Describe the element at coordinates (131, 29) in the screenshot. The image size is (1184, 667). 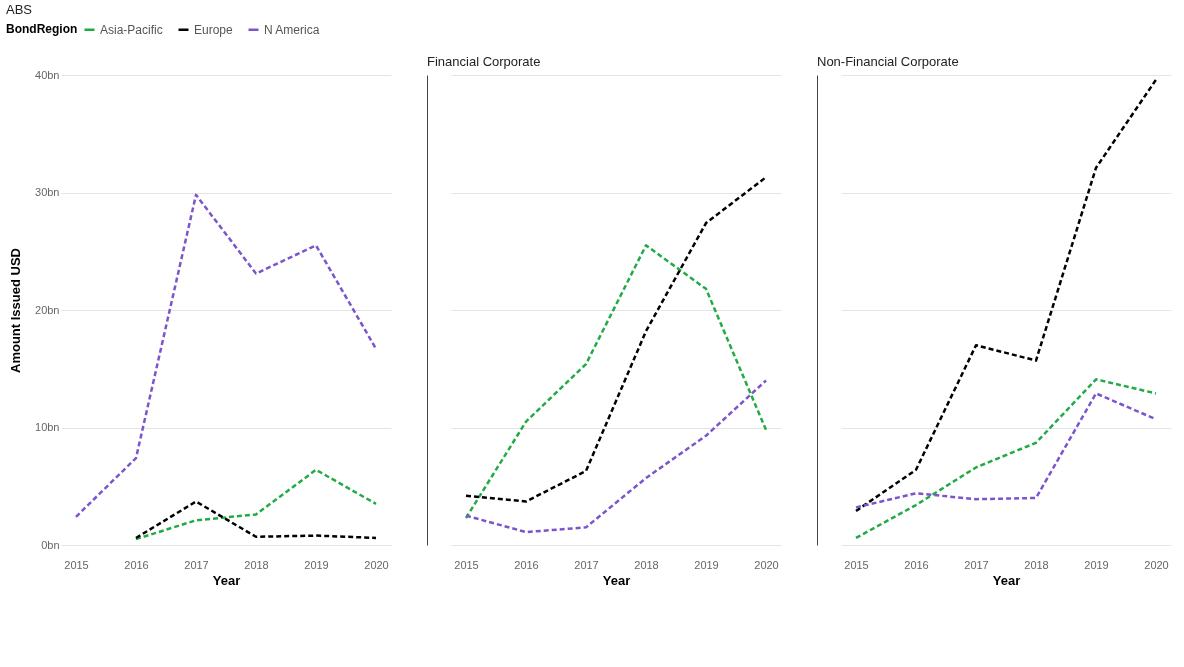
I see `legend-label: Asia-Pacific` at that location.